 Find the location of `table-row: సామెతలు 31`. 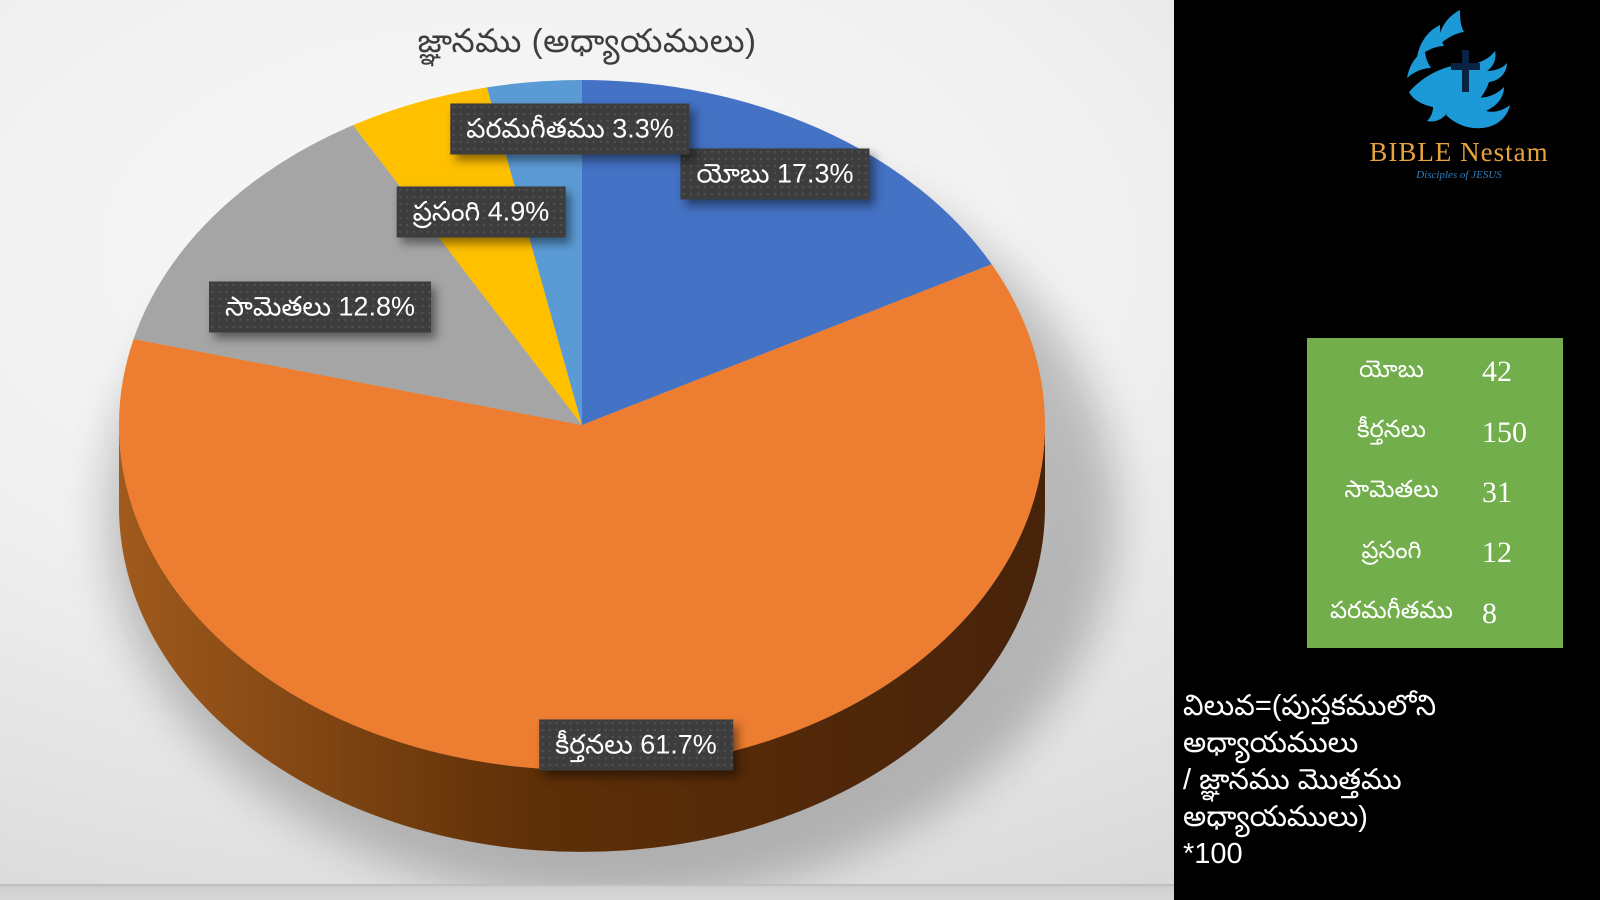

table-row: సామెతలు 31 is located at coordinates (1435, 493).